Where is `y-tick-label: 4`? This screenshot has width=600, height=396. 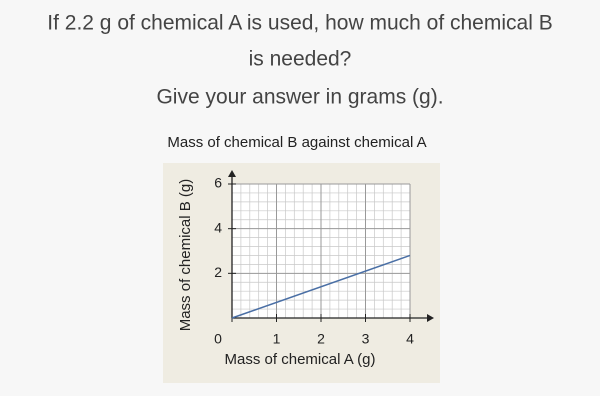 y-tick-label: 4 is located at coordinates (218, 227).